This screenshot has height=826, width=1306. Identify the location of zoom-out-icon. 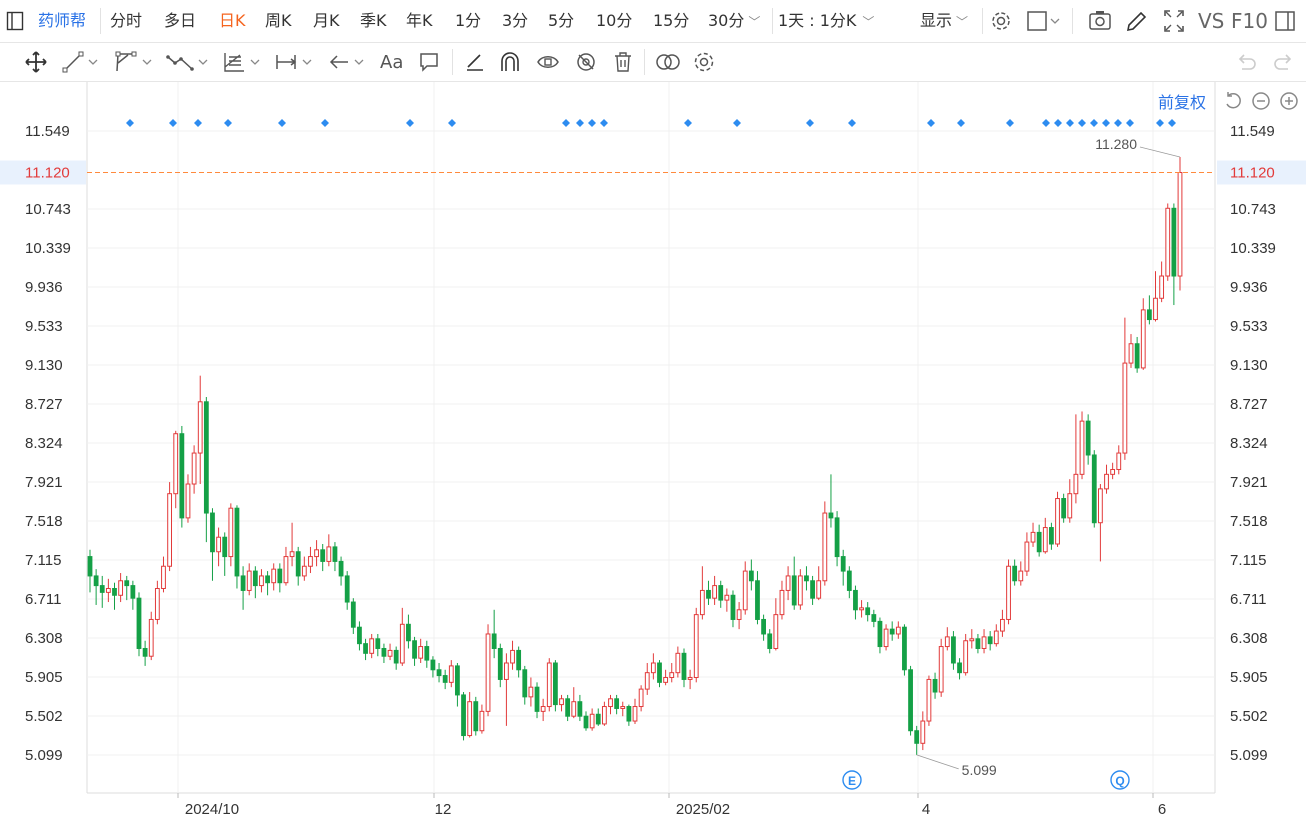
(1261, 103).